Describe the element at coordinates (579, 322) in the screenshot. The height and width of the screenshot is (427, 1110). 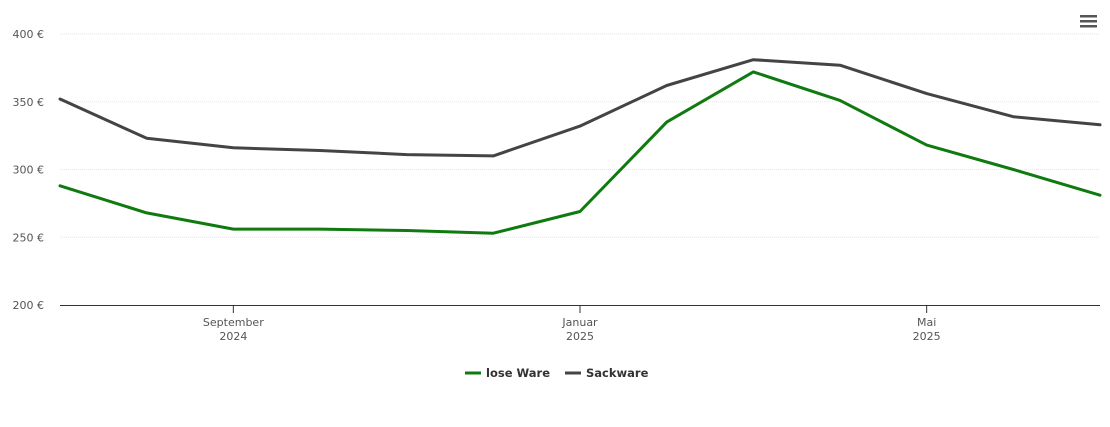
I see `x-tick-label: Januar` at that location.